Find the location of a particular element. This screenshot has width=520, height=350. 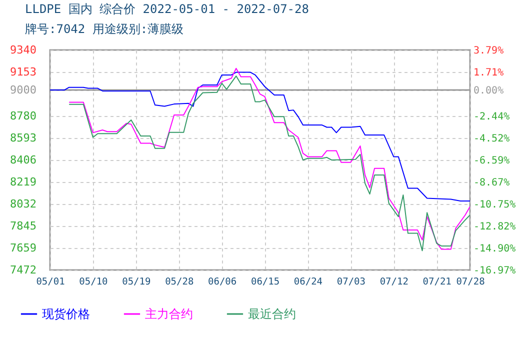

x-tick-label: 05/19 is located at coordinates (136, 282).